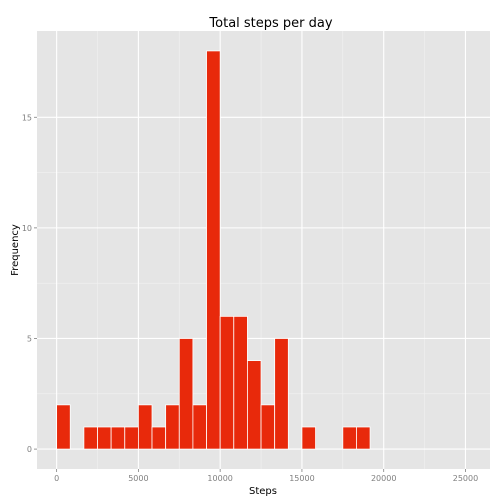 The width and height of the screenshot is (504, 504). What do you see at coordinates (27, 228) in the screenshot?
I see `y-tick-label: 10` at bounding box center [27, 228].